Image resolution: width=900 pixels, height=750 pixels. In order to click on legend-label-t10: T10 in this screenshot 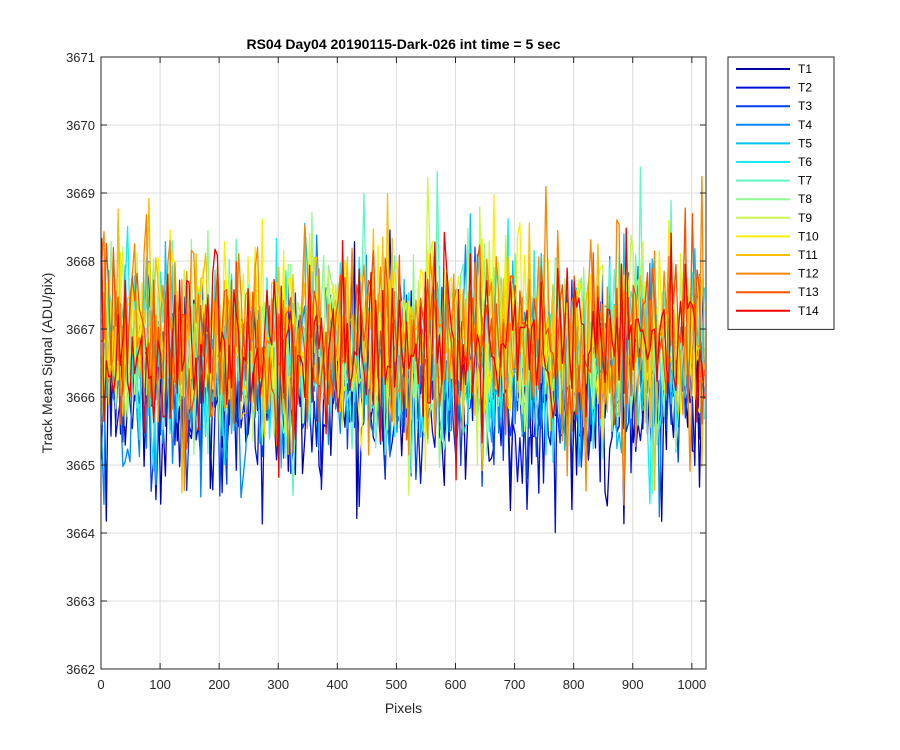, I will do `click(808, 236)`.